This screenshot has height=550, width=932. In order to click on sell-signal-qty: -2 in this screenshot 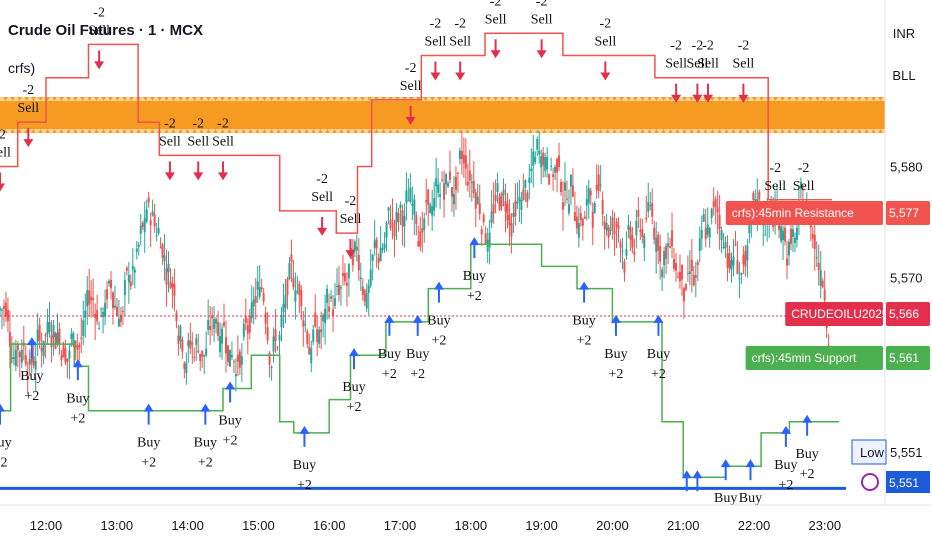, I will do `click(99, 12)`.